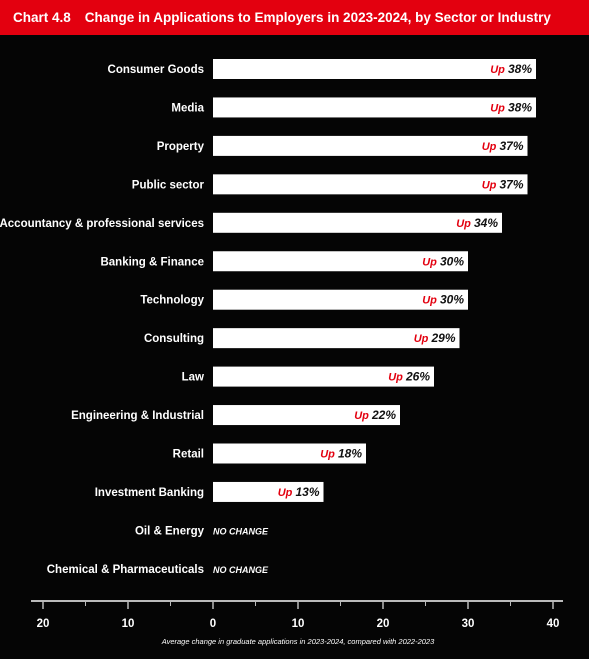 This screenshot has height=659, width=589. What do you see at coordinates (468, 624) in the screenshot?
I see `x-tick-label: 30` at bounding box center [468, 624].